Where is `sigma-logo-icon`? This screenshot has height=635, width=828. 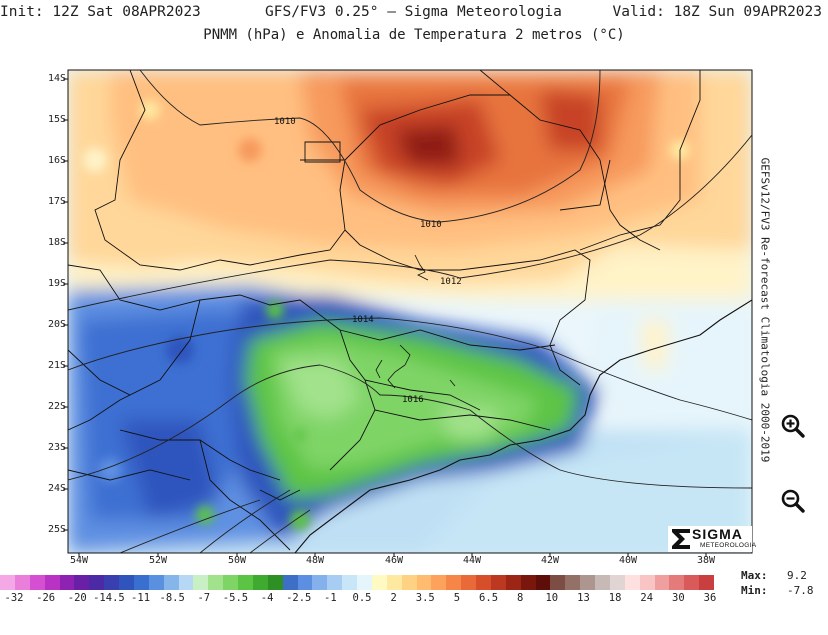 sigma-logo-icon is located at coordinates (681, 539).